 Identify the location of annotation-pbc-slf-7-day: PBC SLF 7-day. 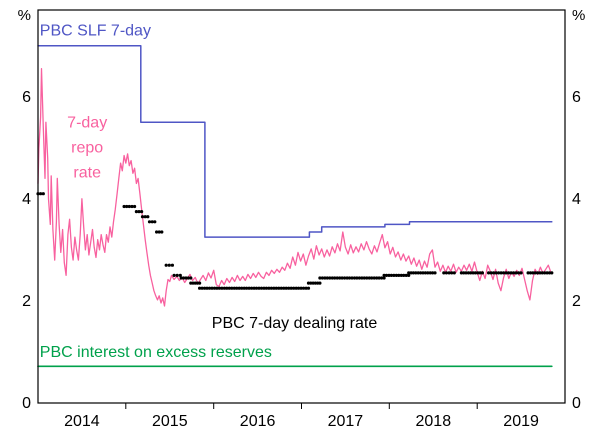
(95, 31).